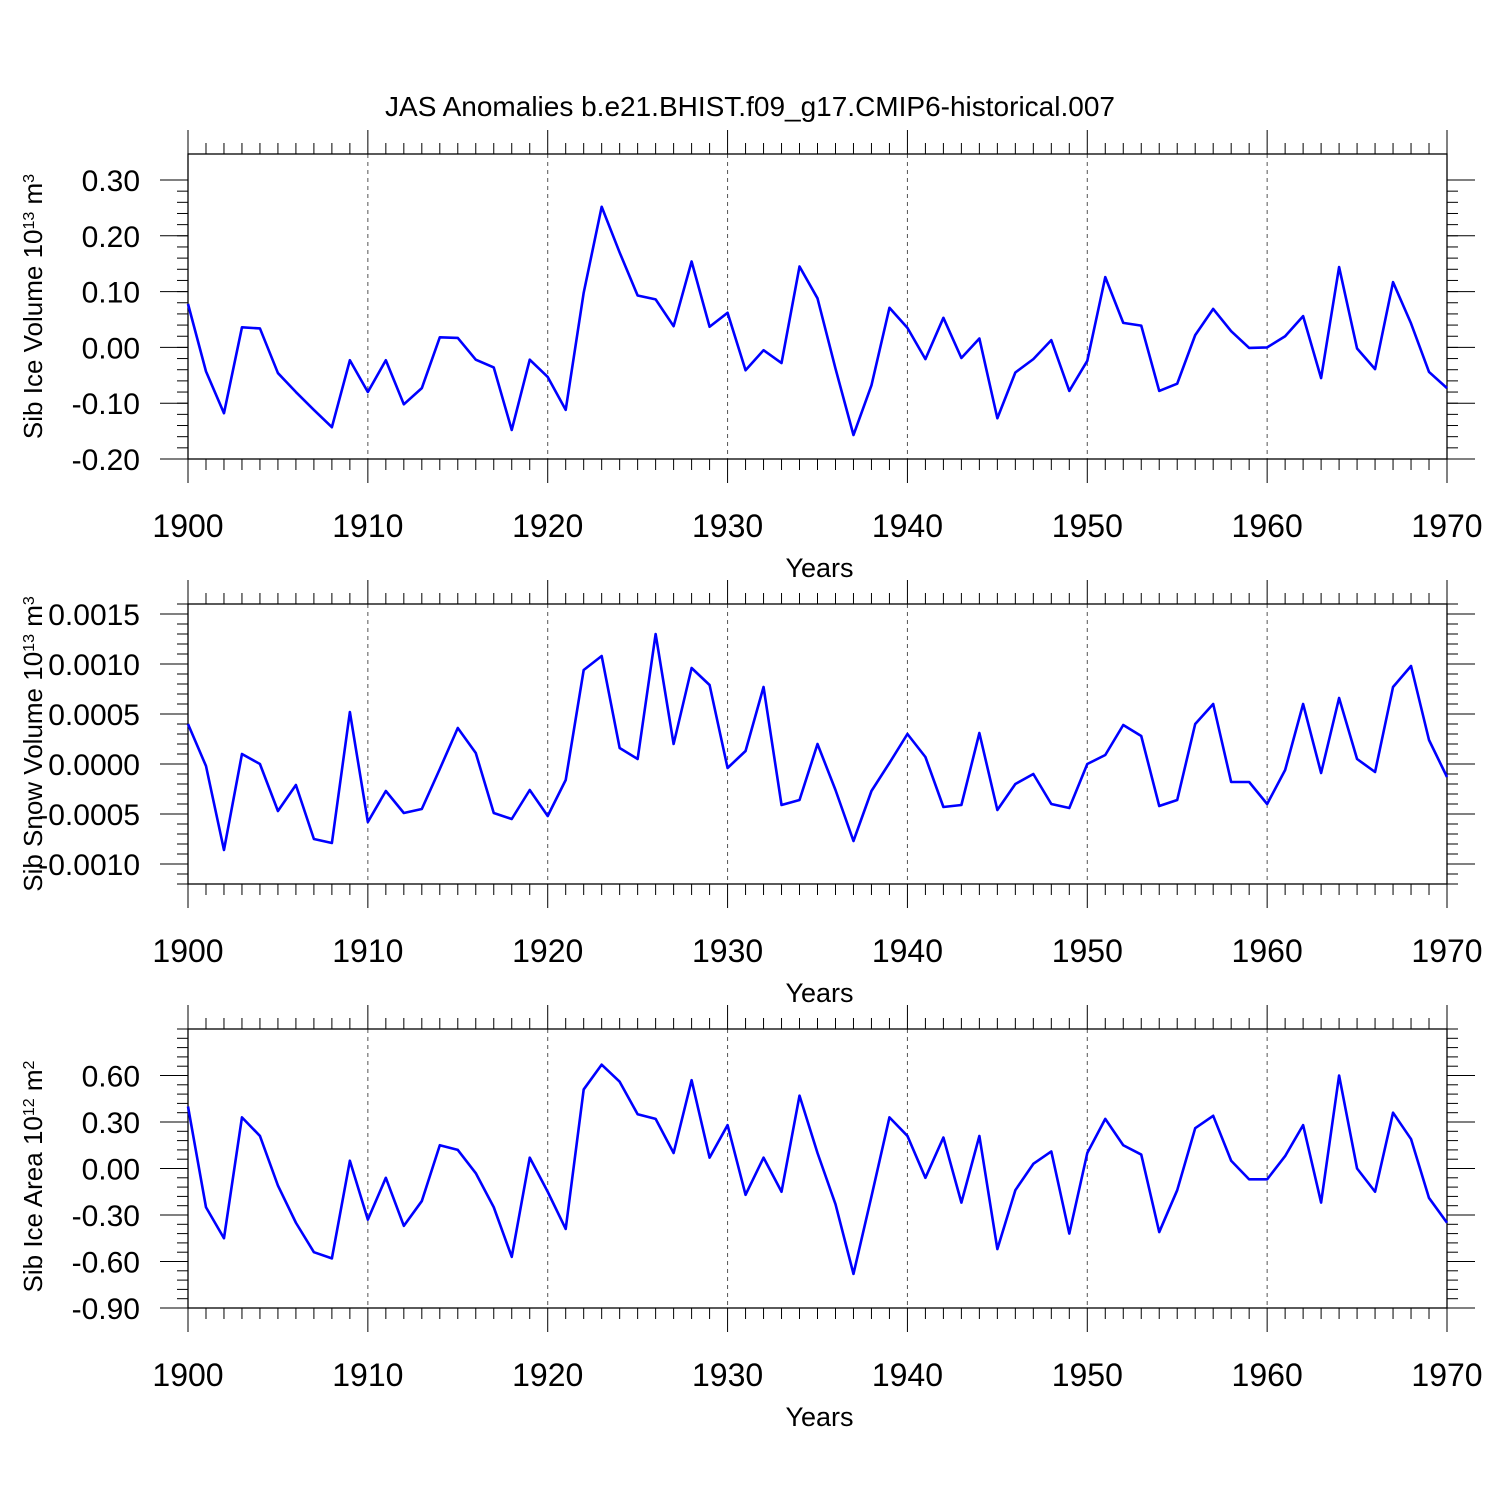 The width and height of the screenshot is (1500, 1500). Describe the element at coordinates (817, 742) in the screenshot. I see `series-line` at that location.